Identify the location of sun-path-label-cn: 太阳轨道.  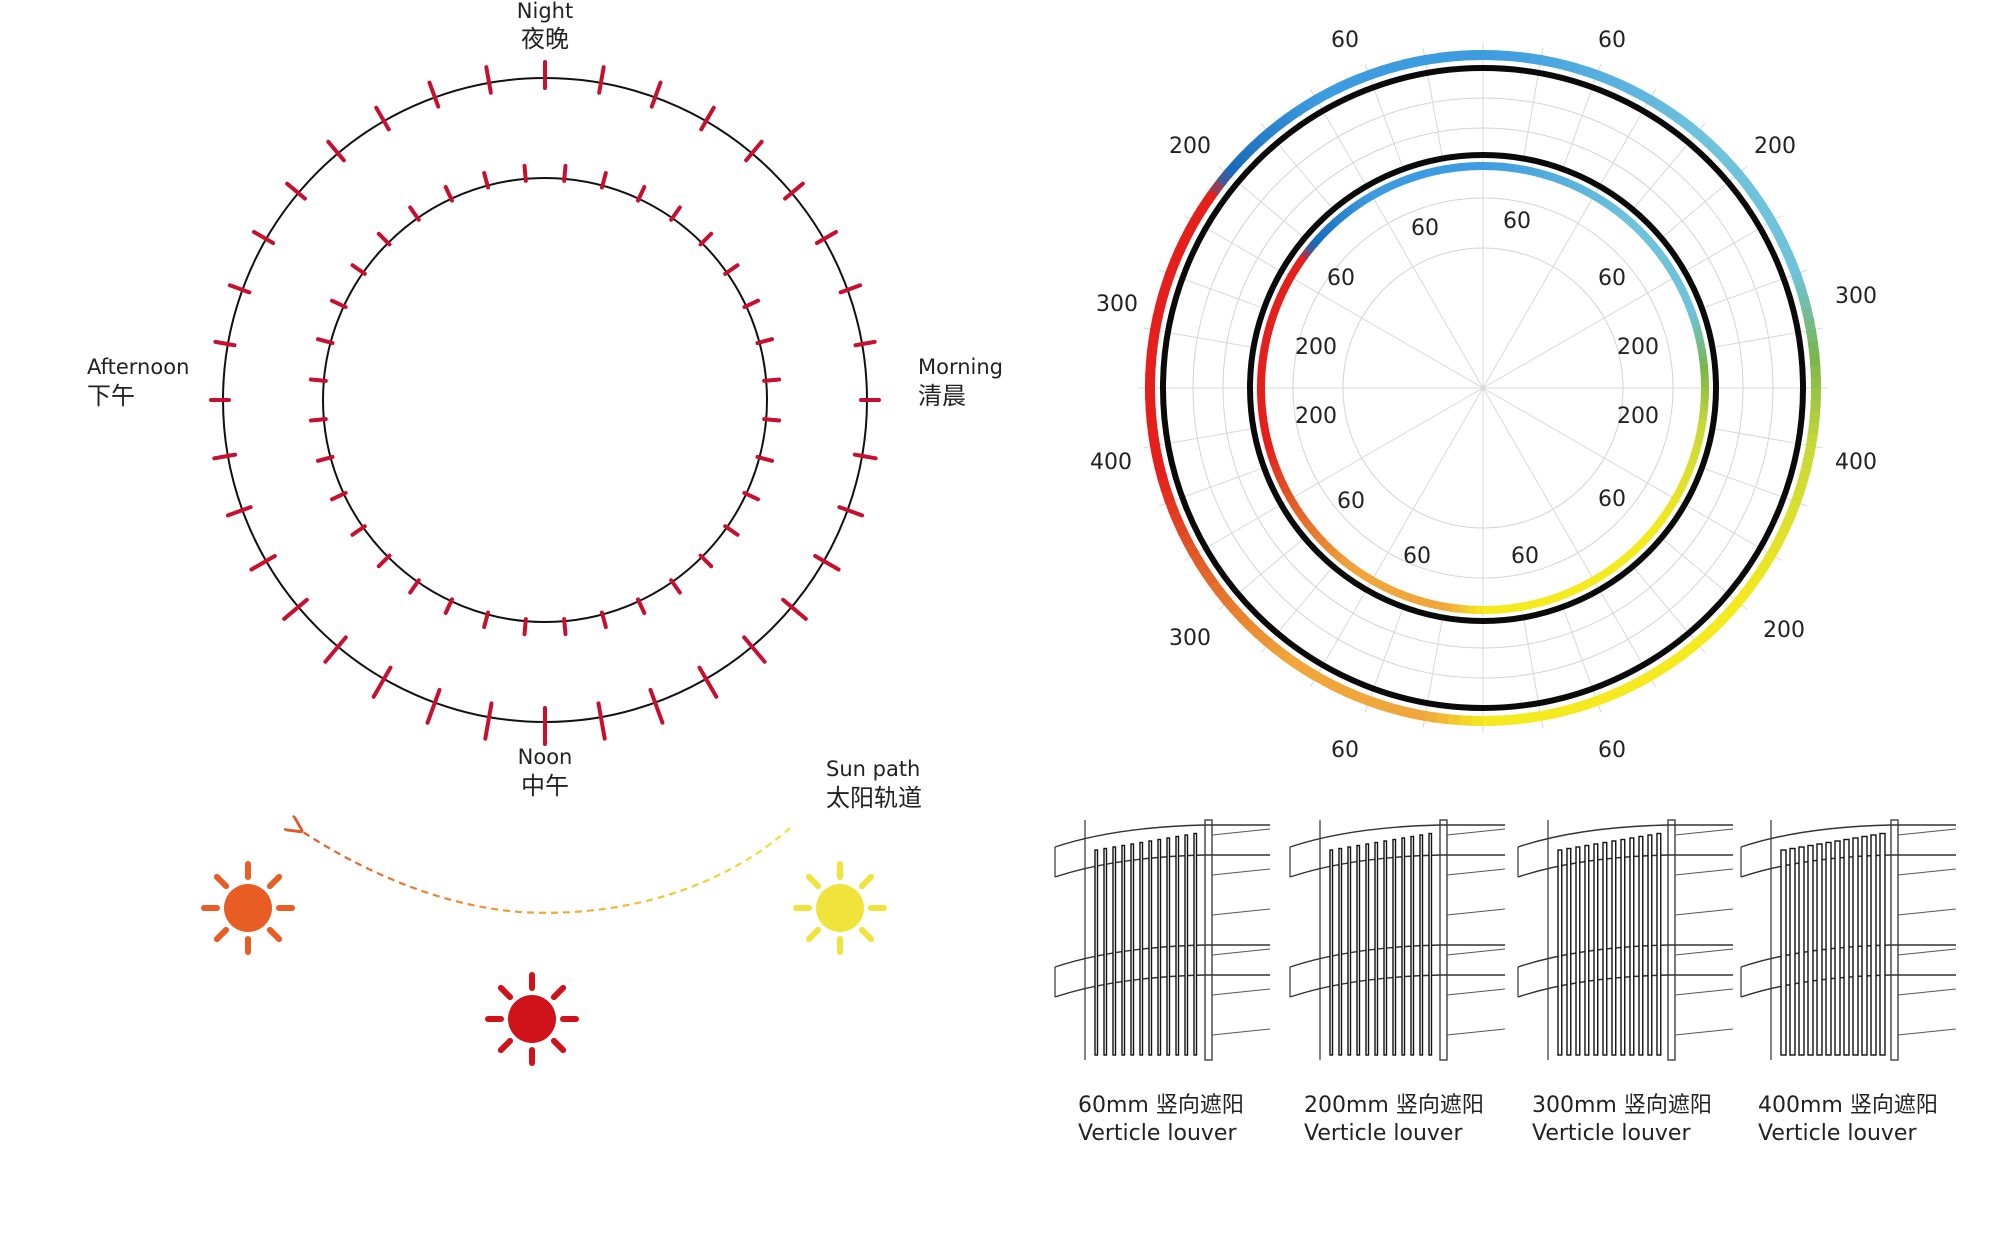
(874, 798).